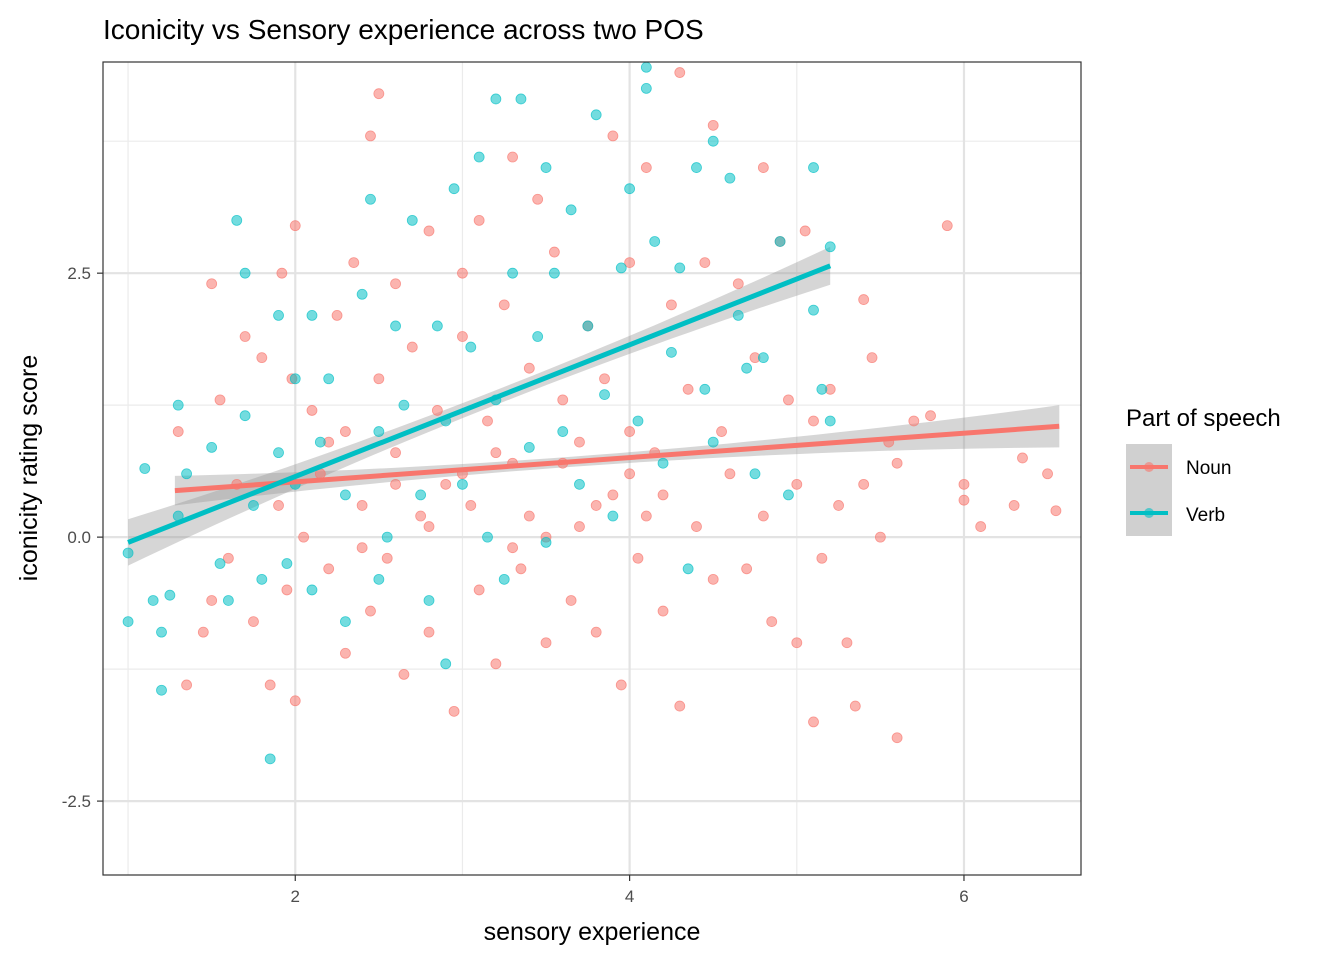 This screenshot has width=1344, height=960. Describe the element at coordinates (1203, 470) in the screenshot. I see `legend: Part of speech Noun Verb` at that location.